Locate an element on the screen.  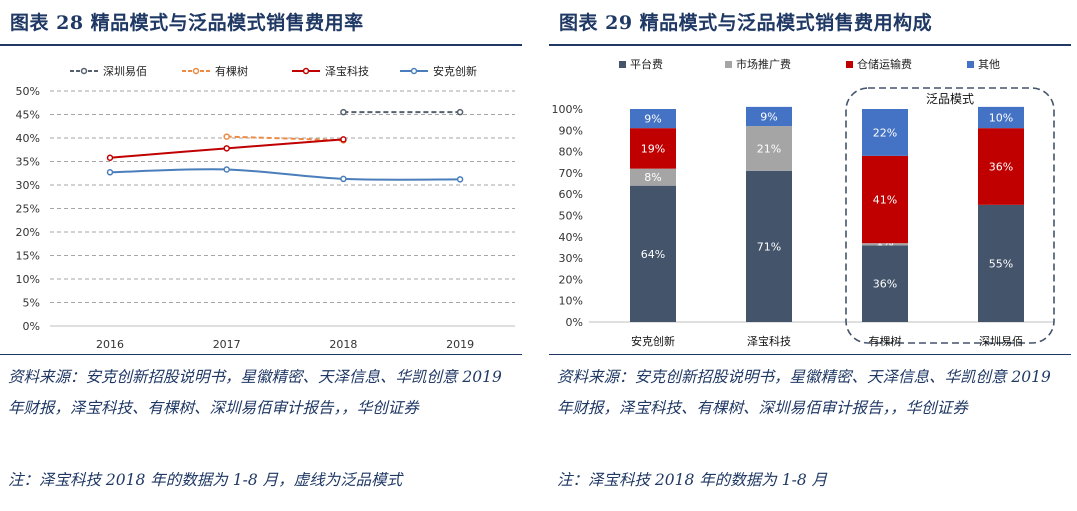
x-tick-label: 2017 is located at coordinates (227, 344).